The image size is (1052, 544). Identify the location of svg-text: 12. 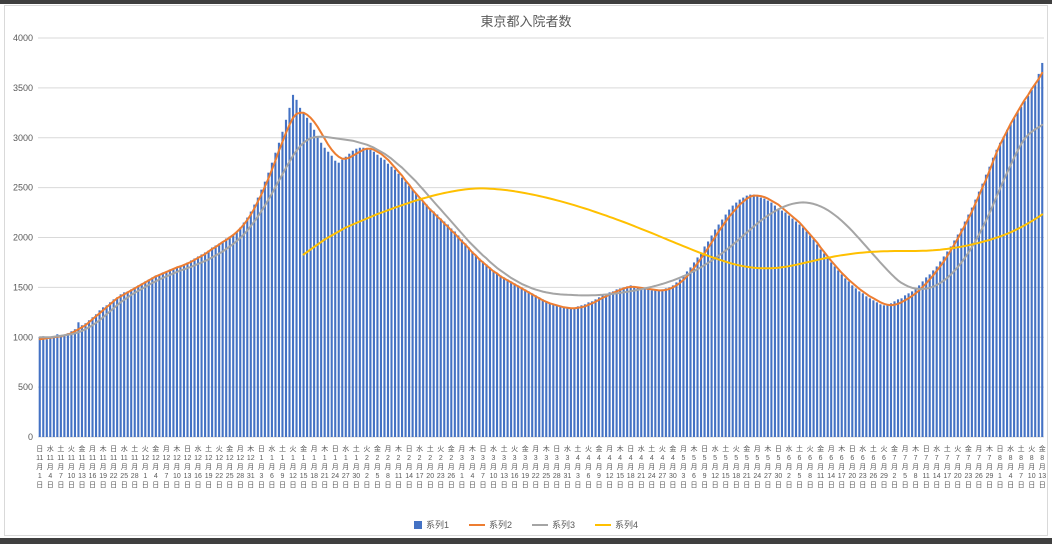
(251, 458).